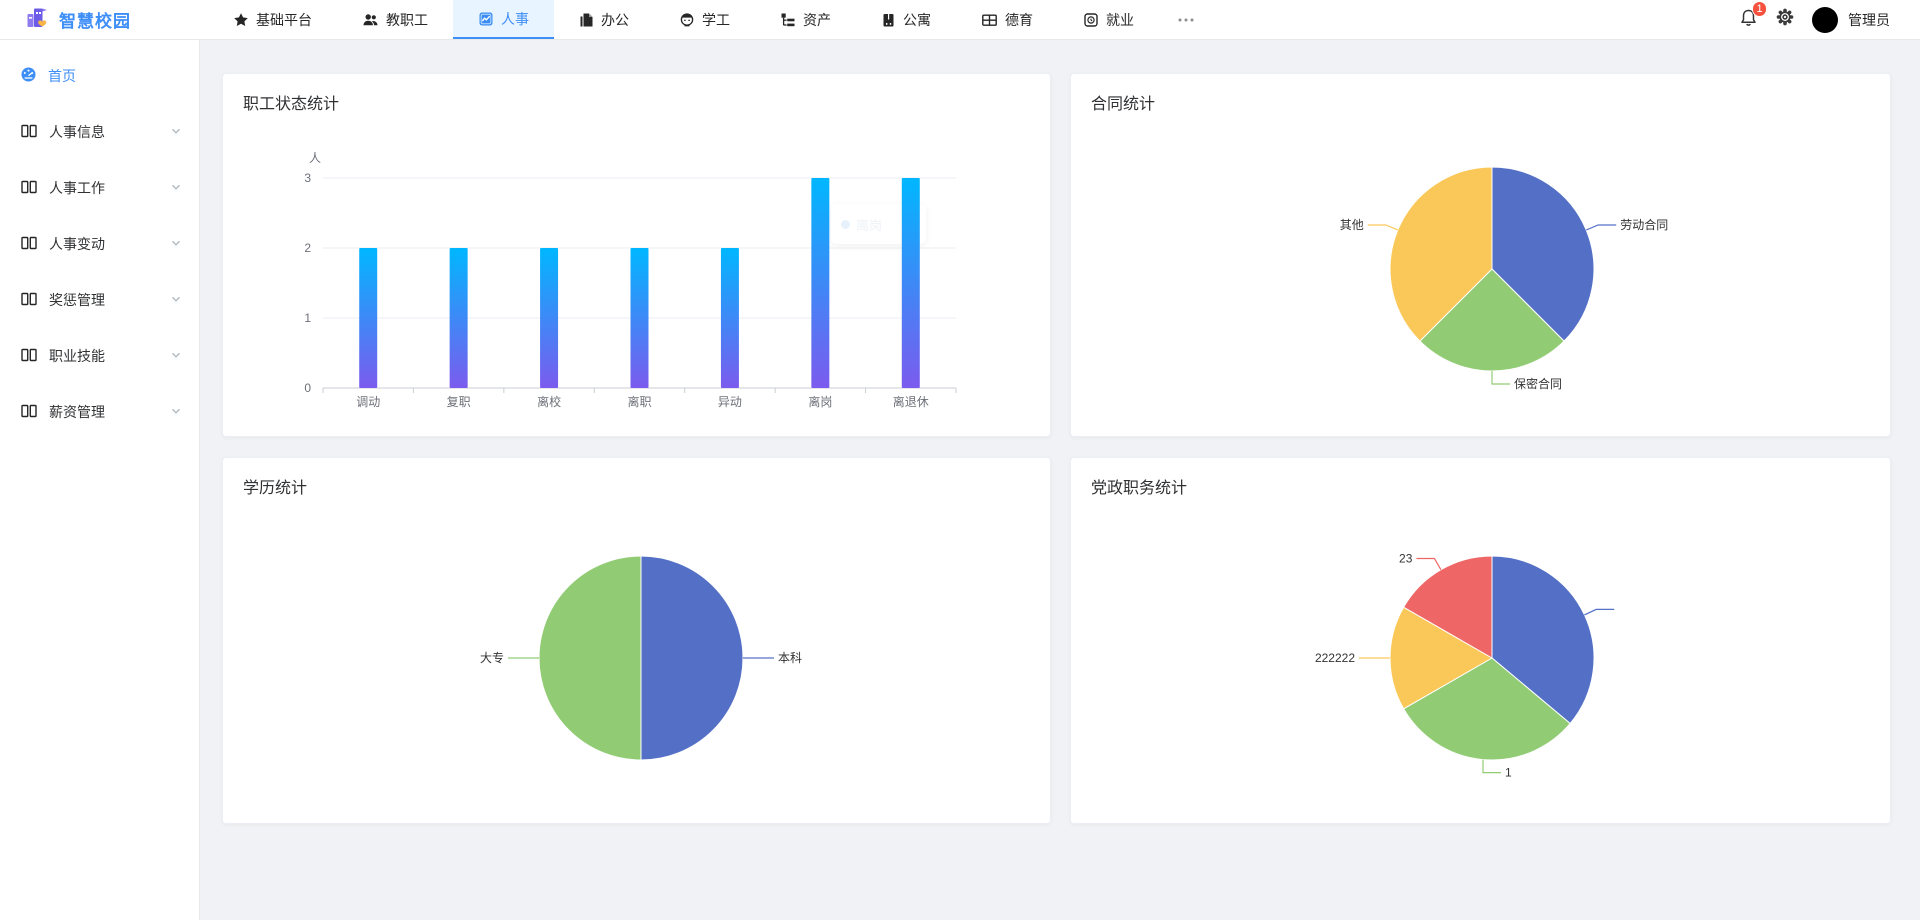 Image resolution: width=1920 pixels, height=920 pixels. What do you see at coordinates (1406, 559) in the screenshot?
I see `svg-text: 23` at bounding box center [1406, 559].